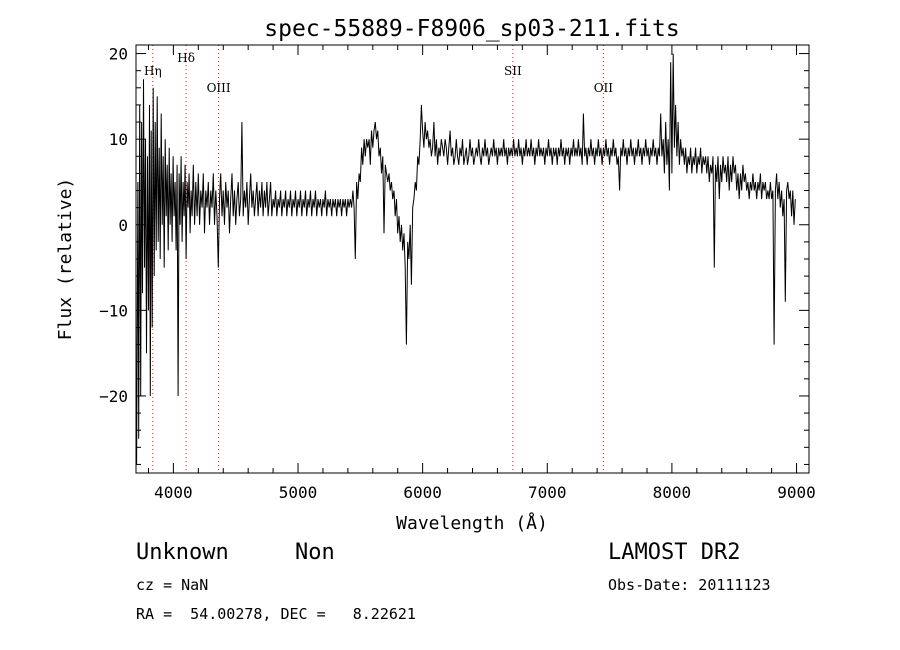  I want to click on chart-title: spec-55889-F8906_sp03-211.fits, so click(471, 29).